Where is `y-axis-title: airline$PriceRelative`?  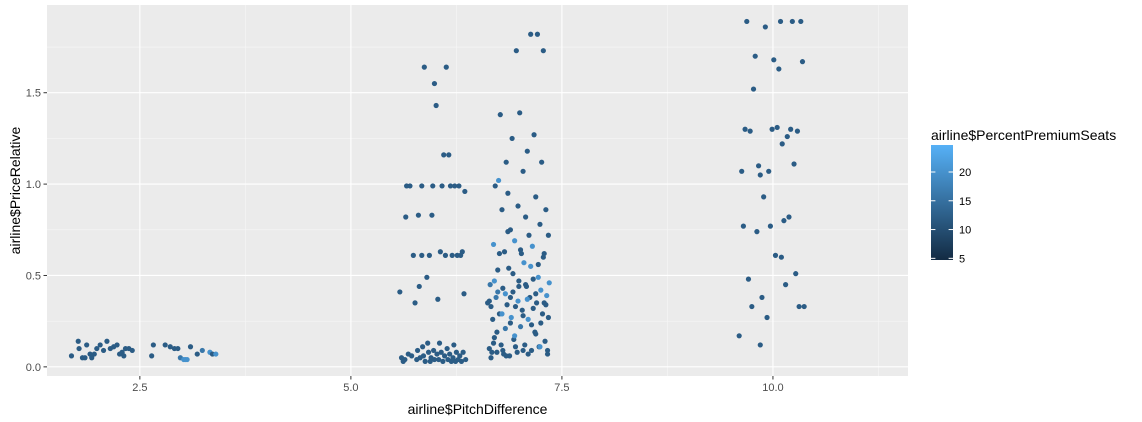 y-axis-title: airline$PriceRelative is located at coordinates (15, 190).